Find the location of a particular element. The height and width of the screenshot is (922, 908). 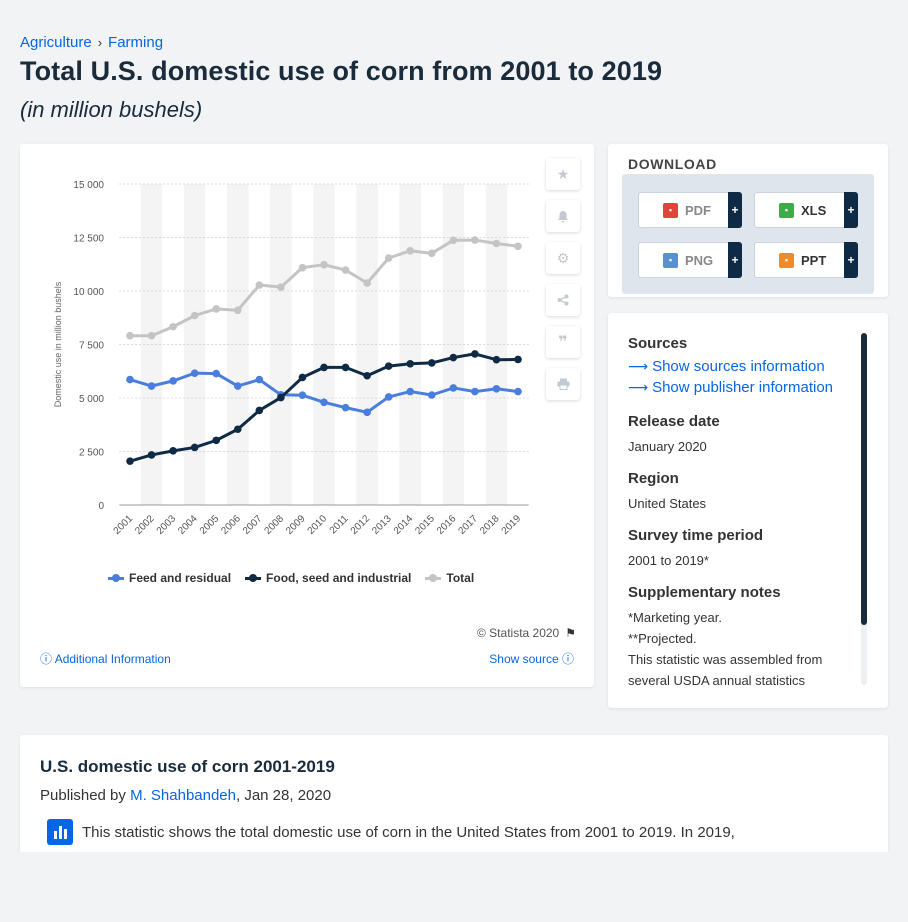

y-tick-label: 5 000 is located at coordinates (91, 399).